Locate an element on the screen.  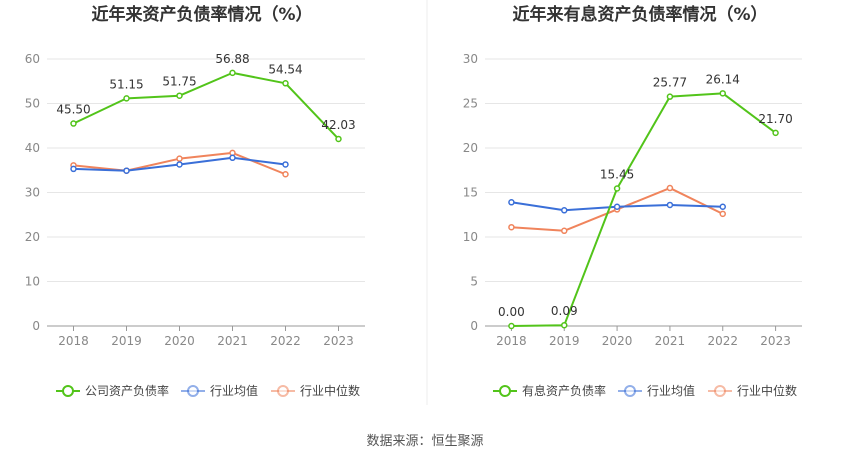
y-tick-label: 40 is located at coordinates (32, 148).